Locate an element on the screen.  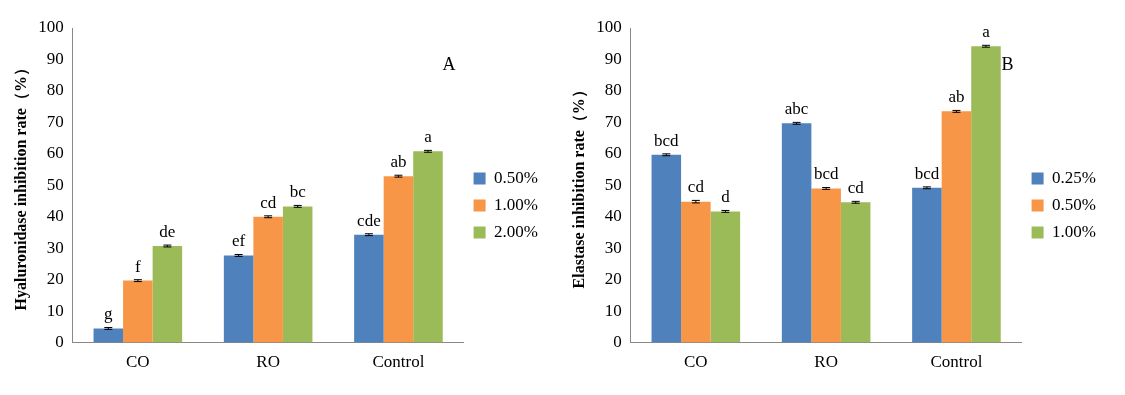
data-label: g is located at coordinates (109, 314).